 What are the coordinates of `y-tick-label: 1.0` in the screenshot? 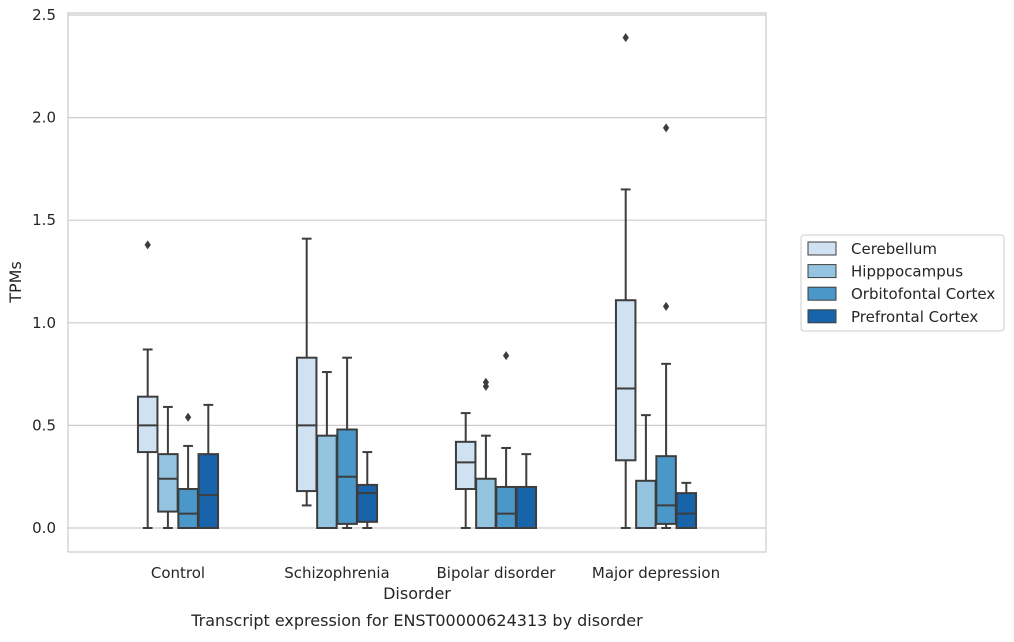 It's located at (44, 323).